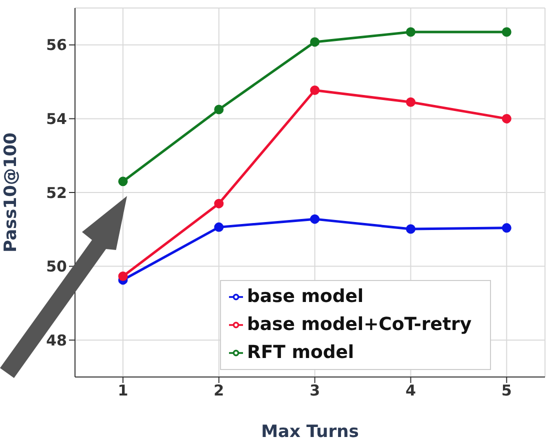  I want to click on y-tick-label: 56, so click(56, 45).